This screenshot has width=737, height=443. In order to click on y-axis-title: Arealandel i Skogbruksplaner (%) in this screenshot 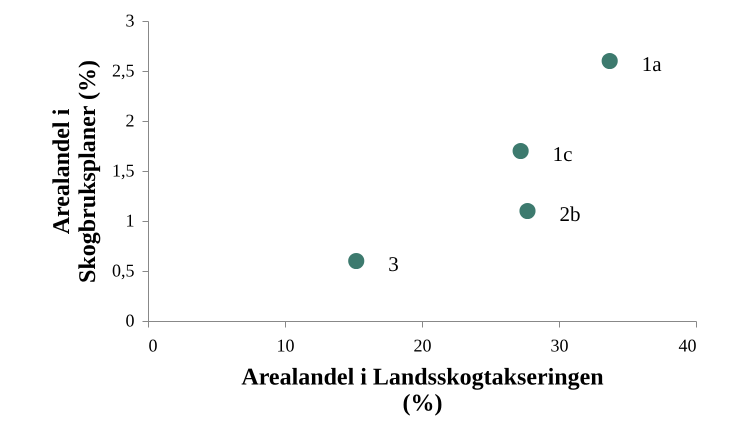, I will do `click(75, 171)`.